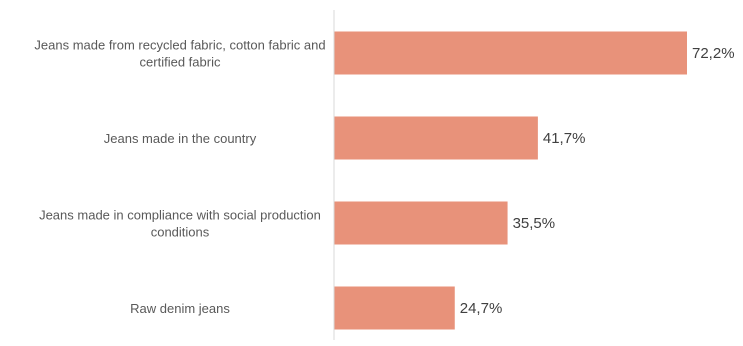 The image size is (743, 346). I want to click on value-label-3: 35,5%, so click(534, 223).